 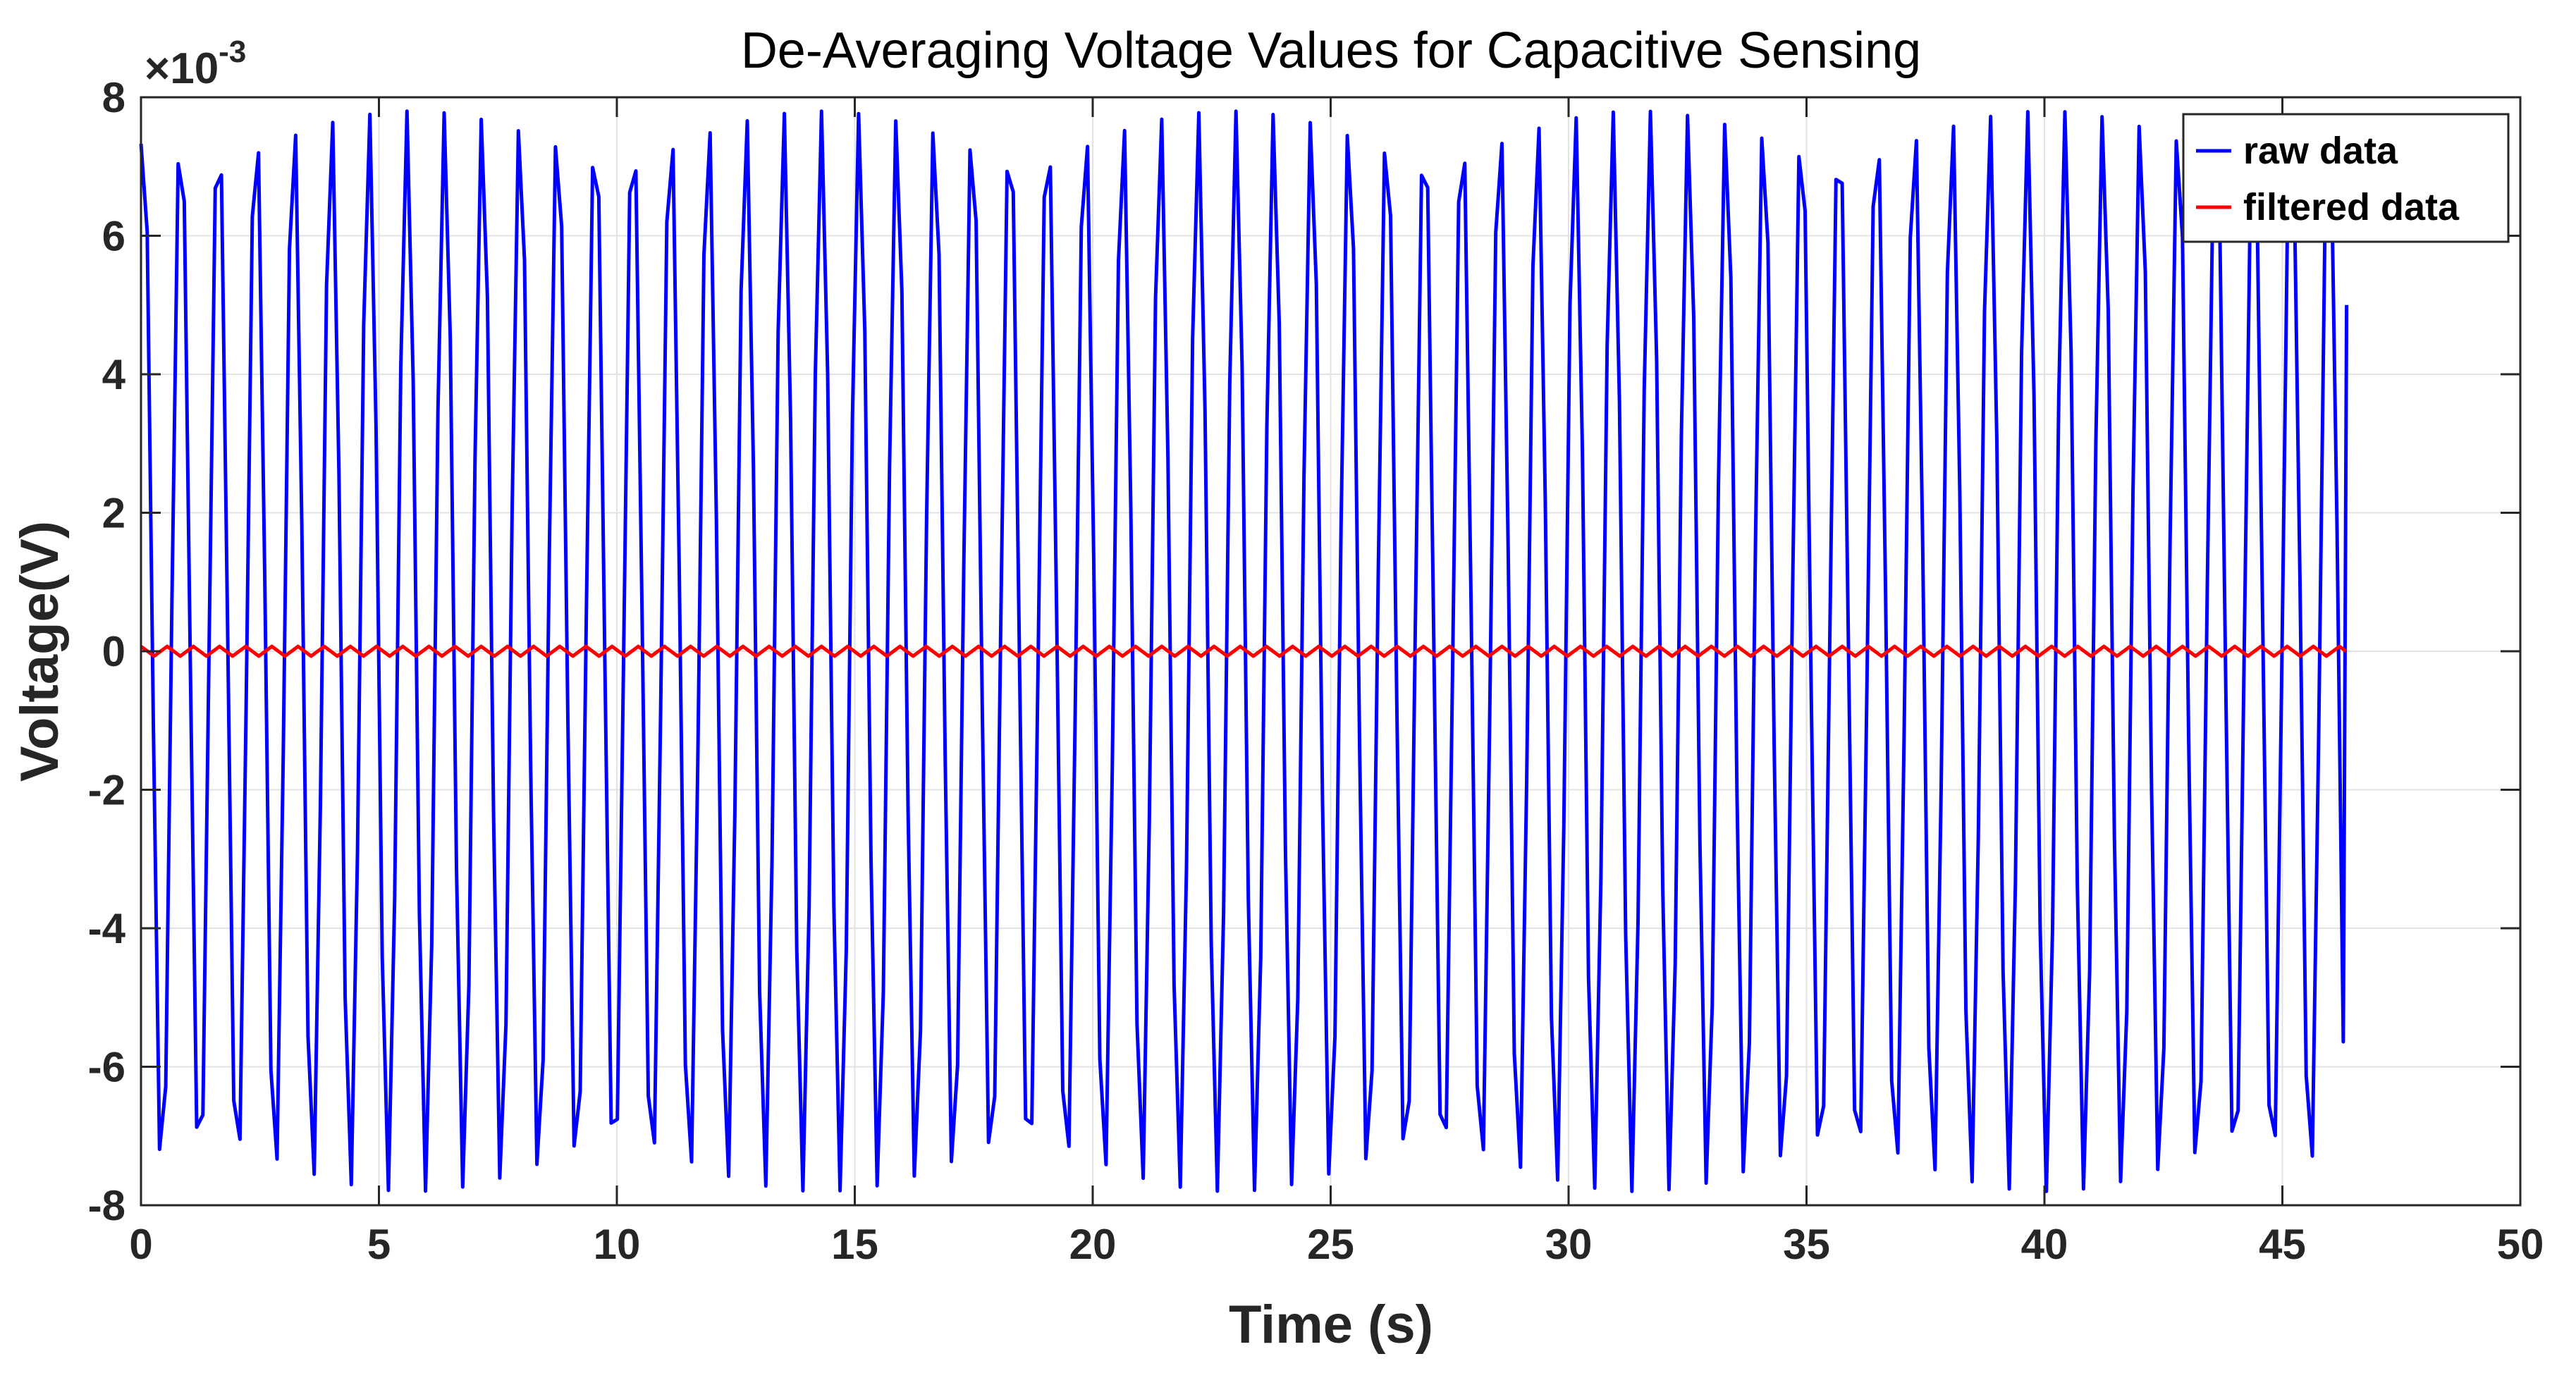 I want to click on legend: raw data filtered data, so click(x=2346, y=178).